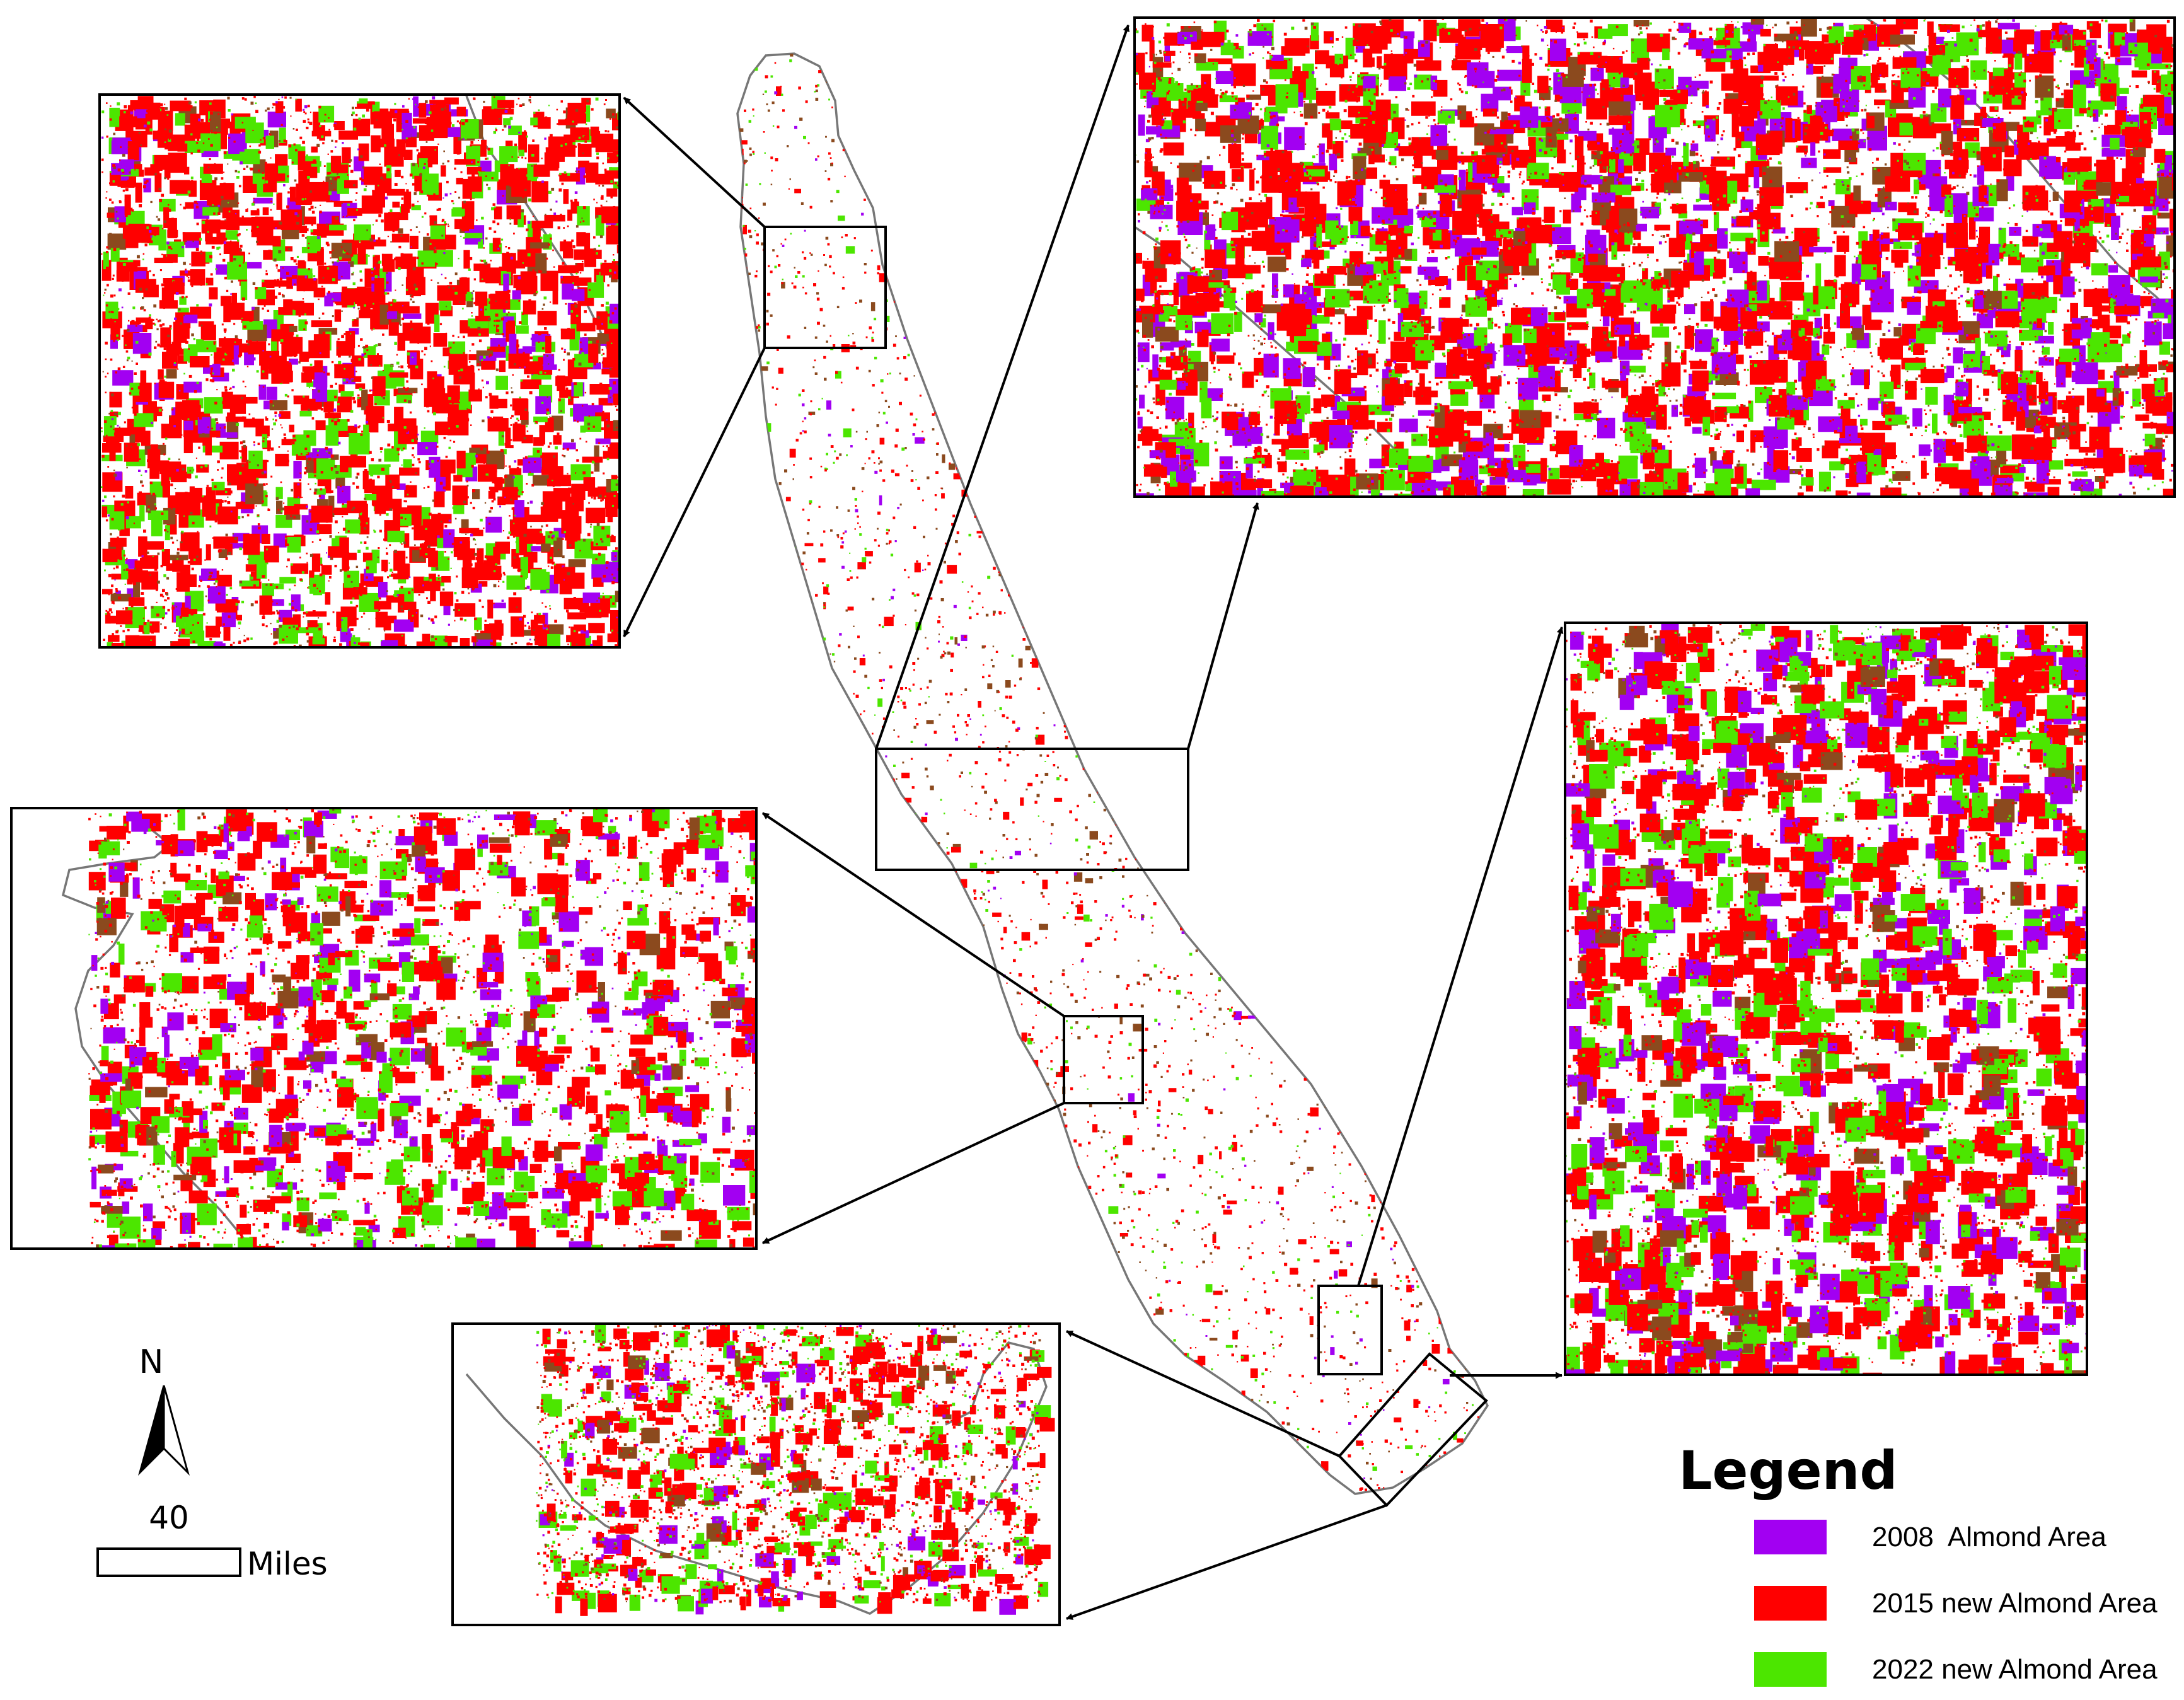  I want to click on north-arrow: N, so click(164, 1409).